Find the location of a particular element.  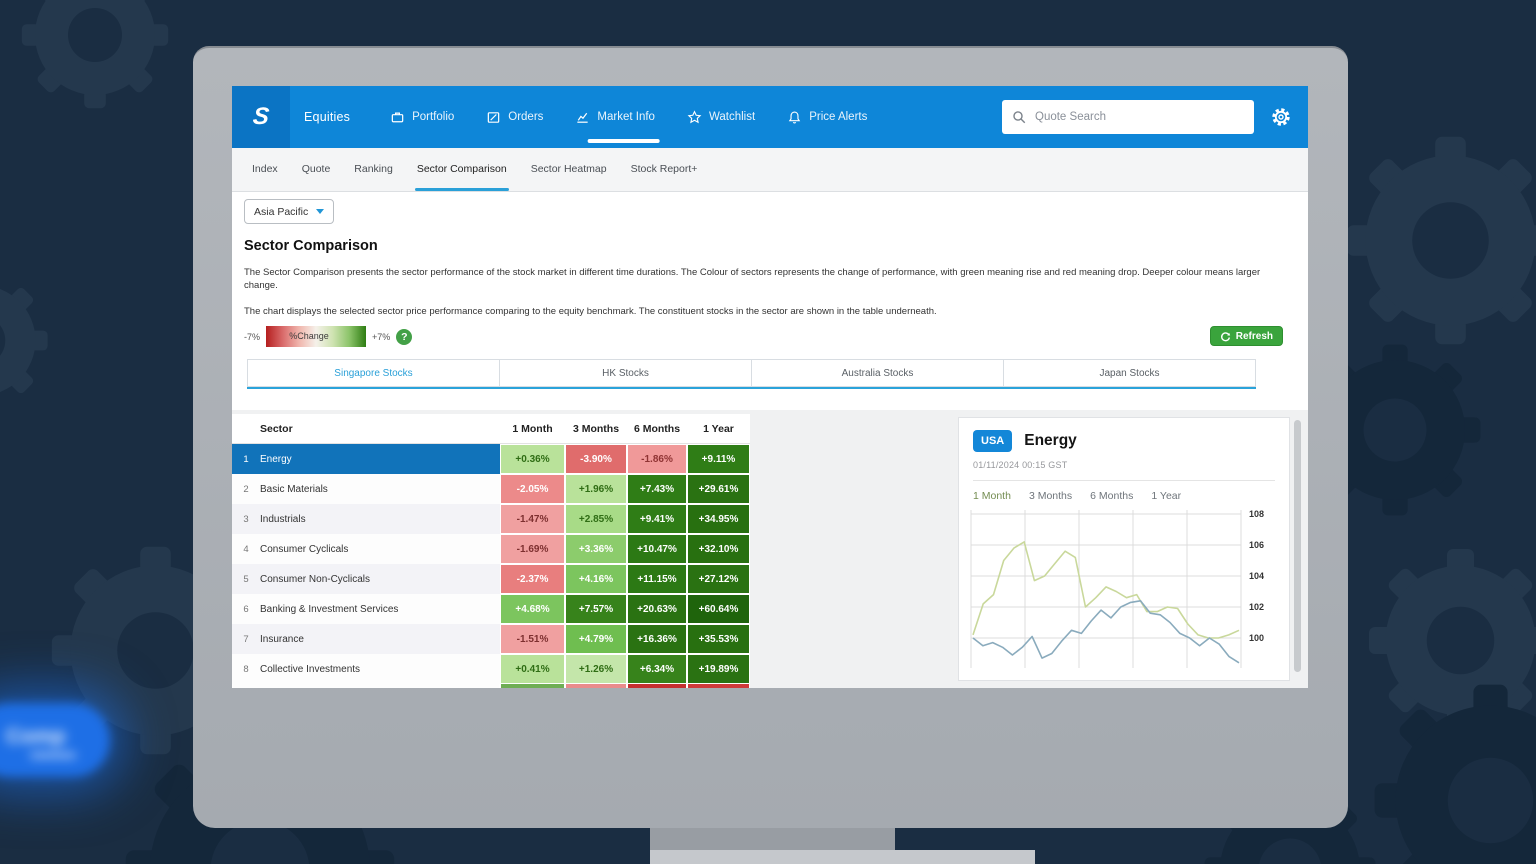

performance-cell: +34.95% is located at coordinates (718, 519).